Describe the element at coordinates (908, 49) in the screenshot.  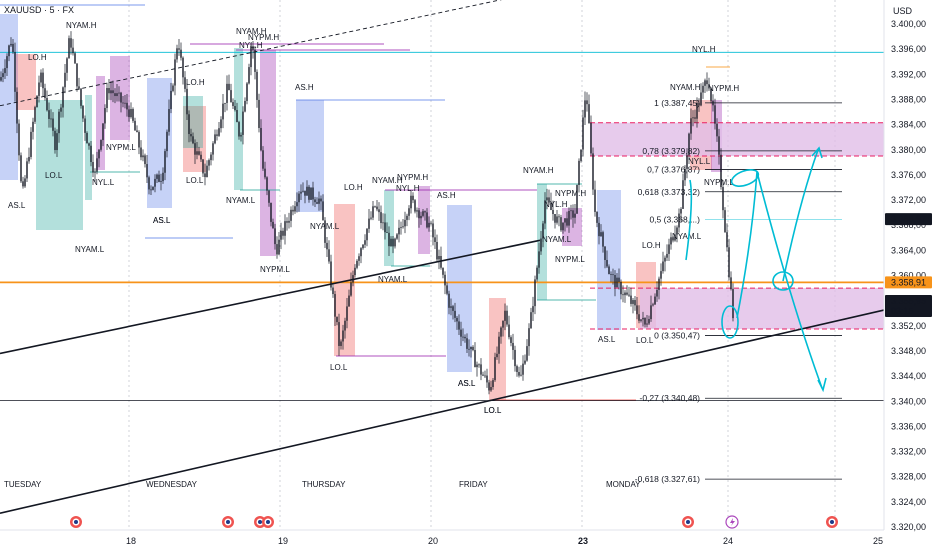
I see `y-tick-label: 3.396,00` at that location.